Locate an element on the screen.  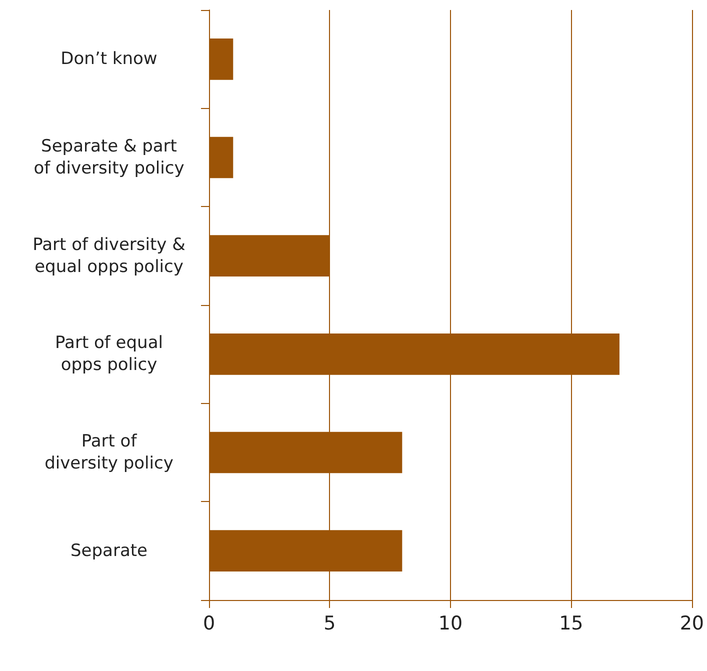
x-tick-label: 15 is located at coordinates (571, 623).